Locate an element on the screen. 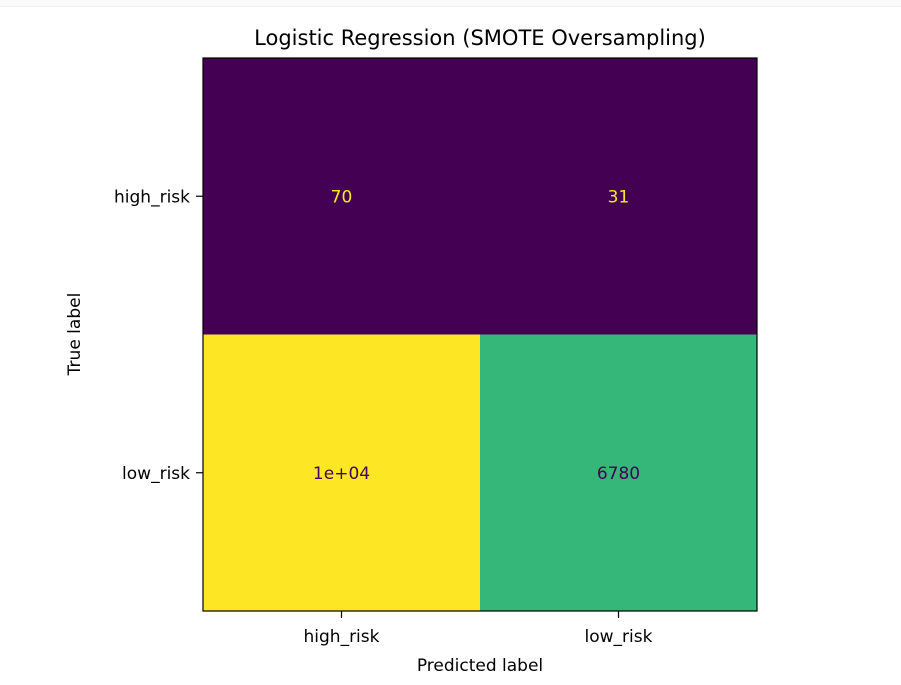 This screenshot has width=901, height=685. cell-value-0-0: 70 is located at coordinates (342, 197).